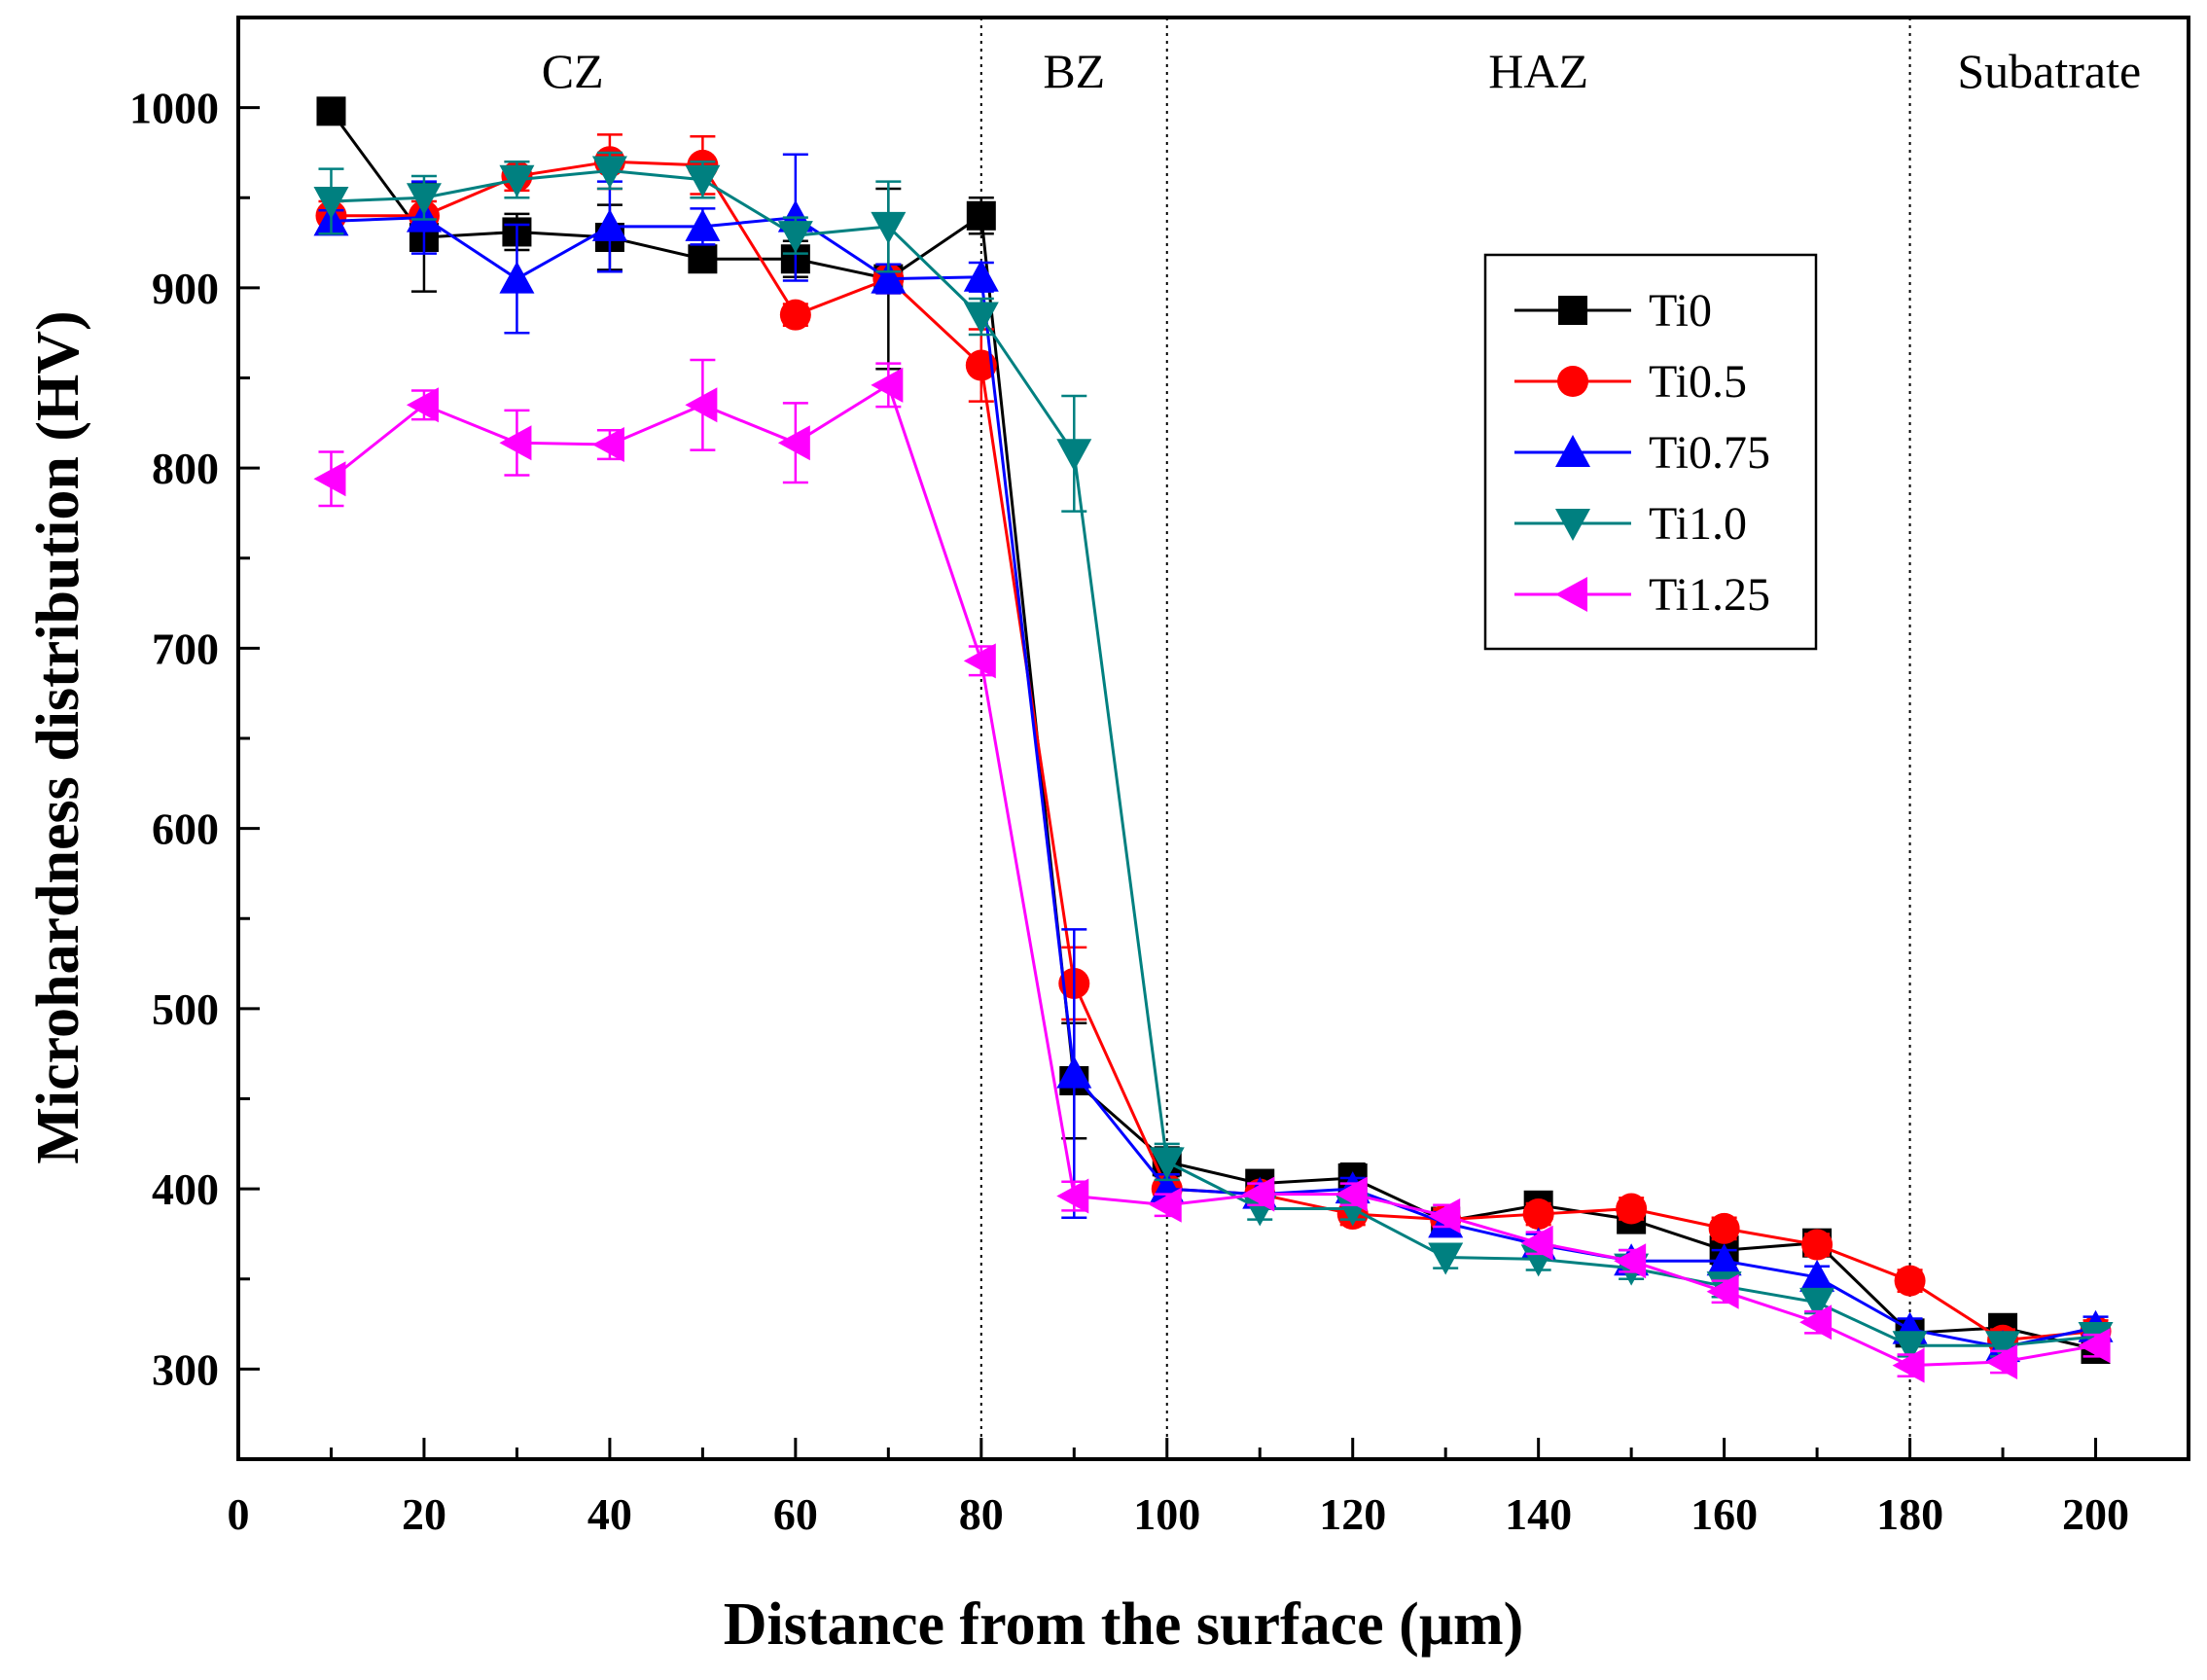 This screenshot has height=1680, width=2207. I want to click on y-tick-label-7: 1000, so click(174, 108).